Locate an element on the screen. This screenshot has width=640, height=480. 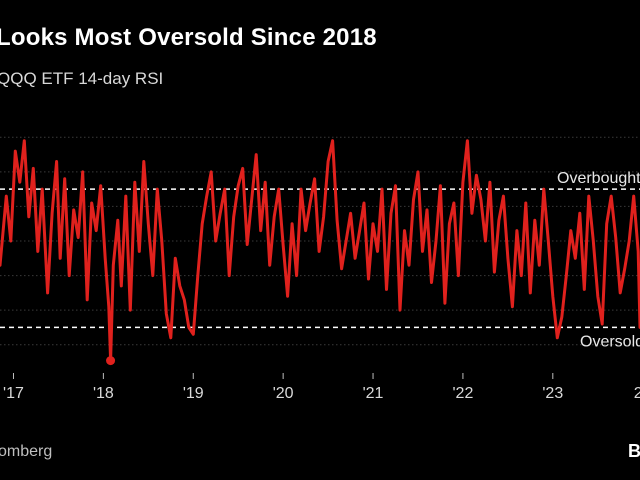
x-tick-label: '22 is located at coordinates (462, 393).